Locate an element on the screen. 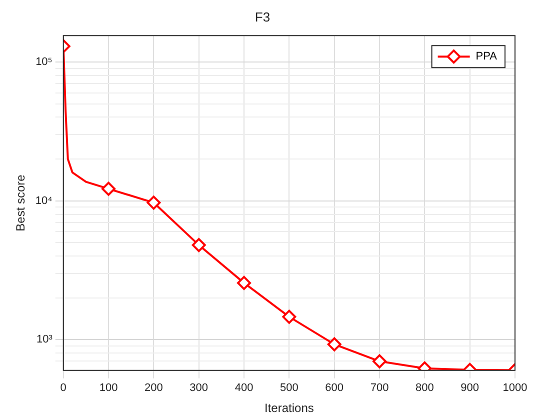  x-tick-label: 200 is located at coordinates (153, 388).